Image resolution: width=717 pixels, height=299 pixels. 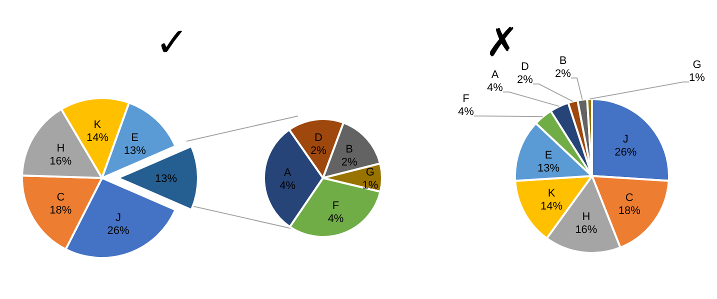 I want to click on data-label: 1%, so click(x=697, y=78).